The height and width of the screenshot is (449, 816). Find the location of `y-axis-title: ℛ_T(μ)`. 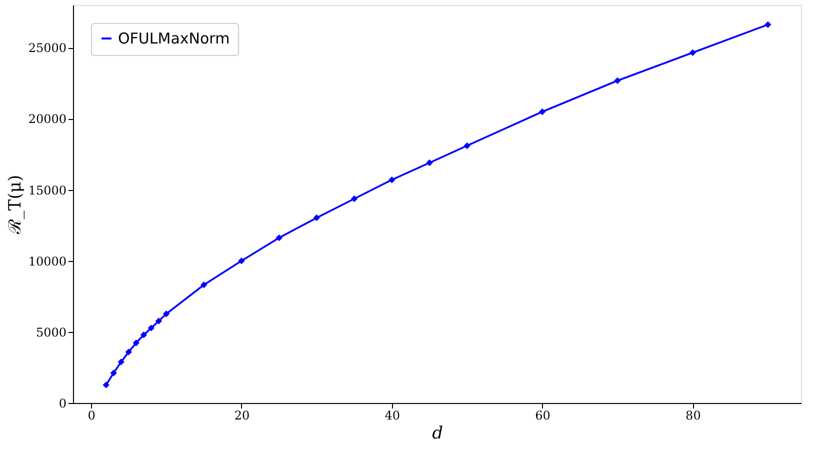

y-axis-title: ℛ_T(μ) is located at coordinates (15, 205).